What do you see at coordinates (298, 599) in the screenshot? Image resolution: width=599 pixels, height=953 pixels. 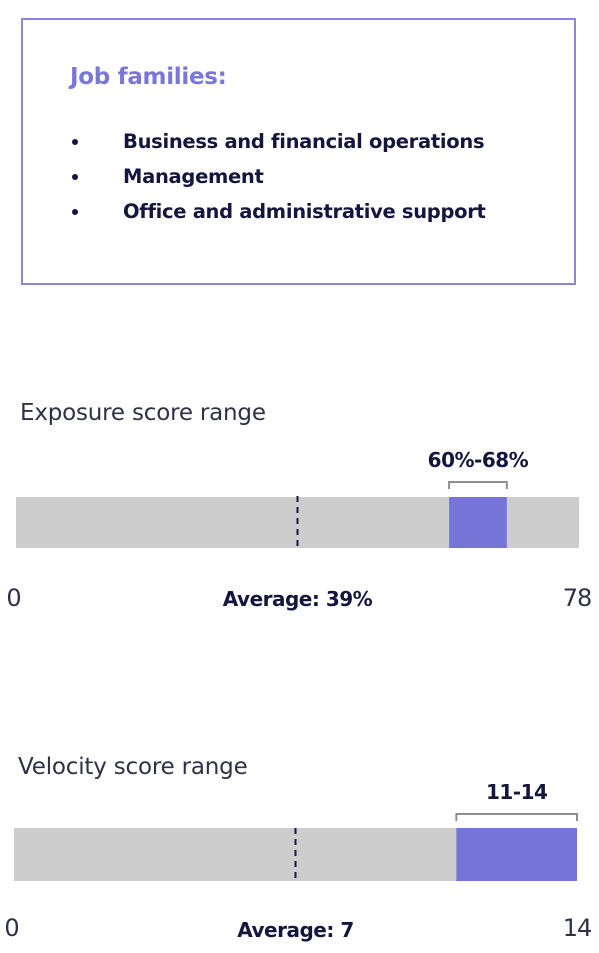 I see `average-label: Average: 39%` at bounding box center [298, 599].